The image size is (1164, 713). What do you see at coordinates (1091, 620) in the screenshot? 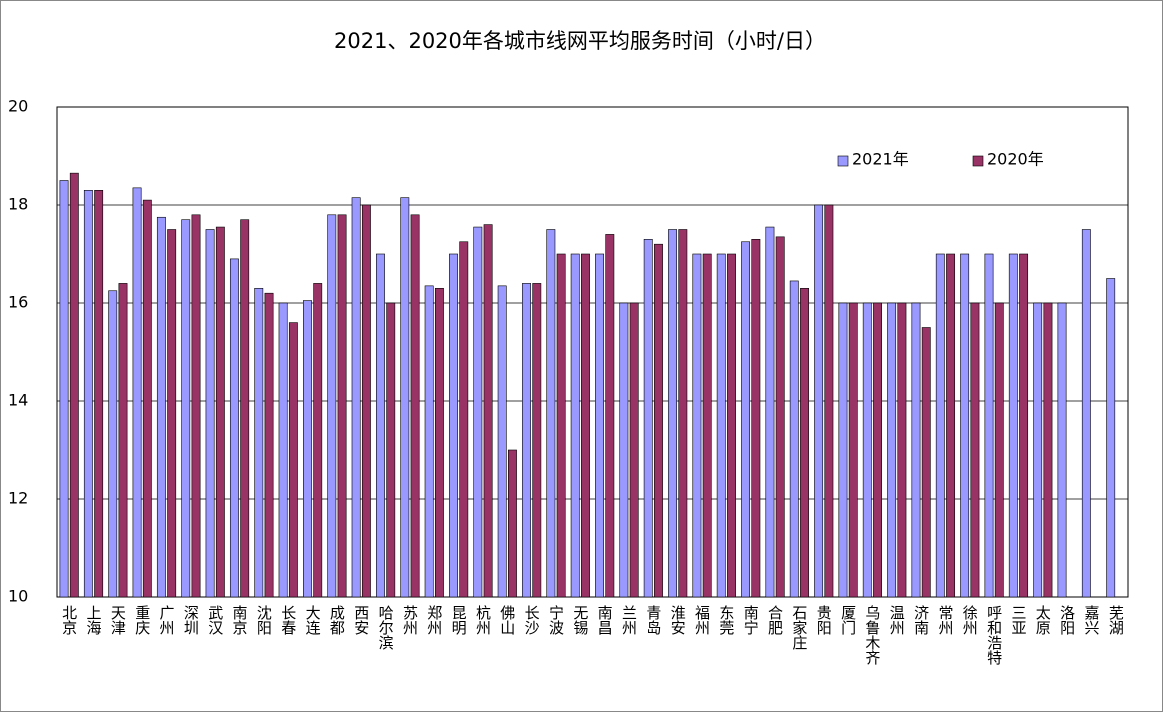
I see `x-tick-label: 嘉兴` at bounding box center [1091, 620].